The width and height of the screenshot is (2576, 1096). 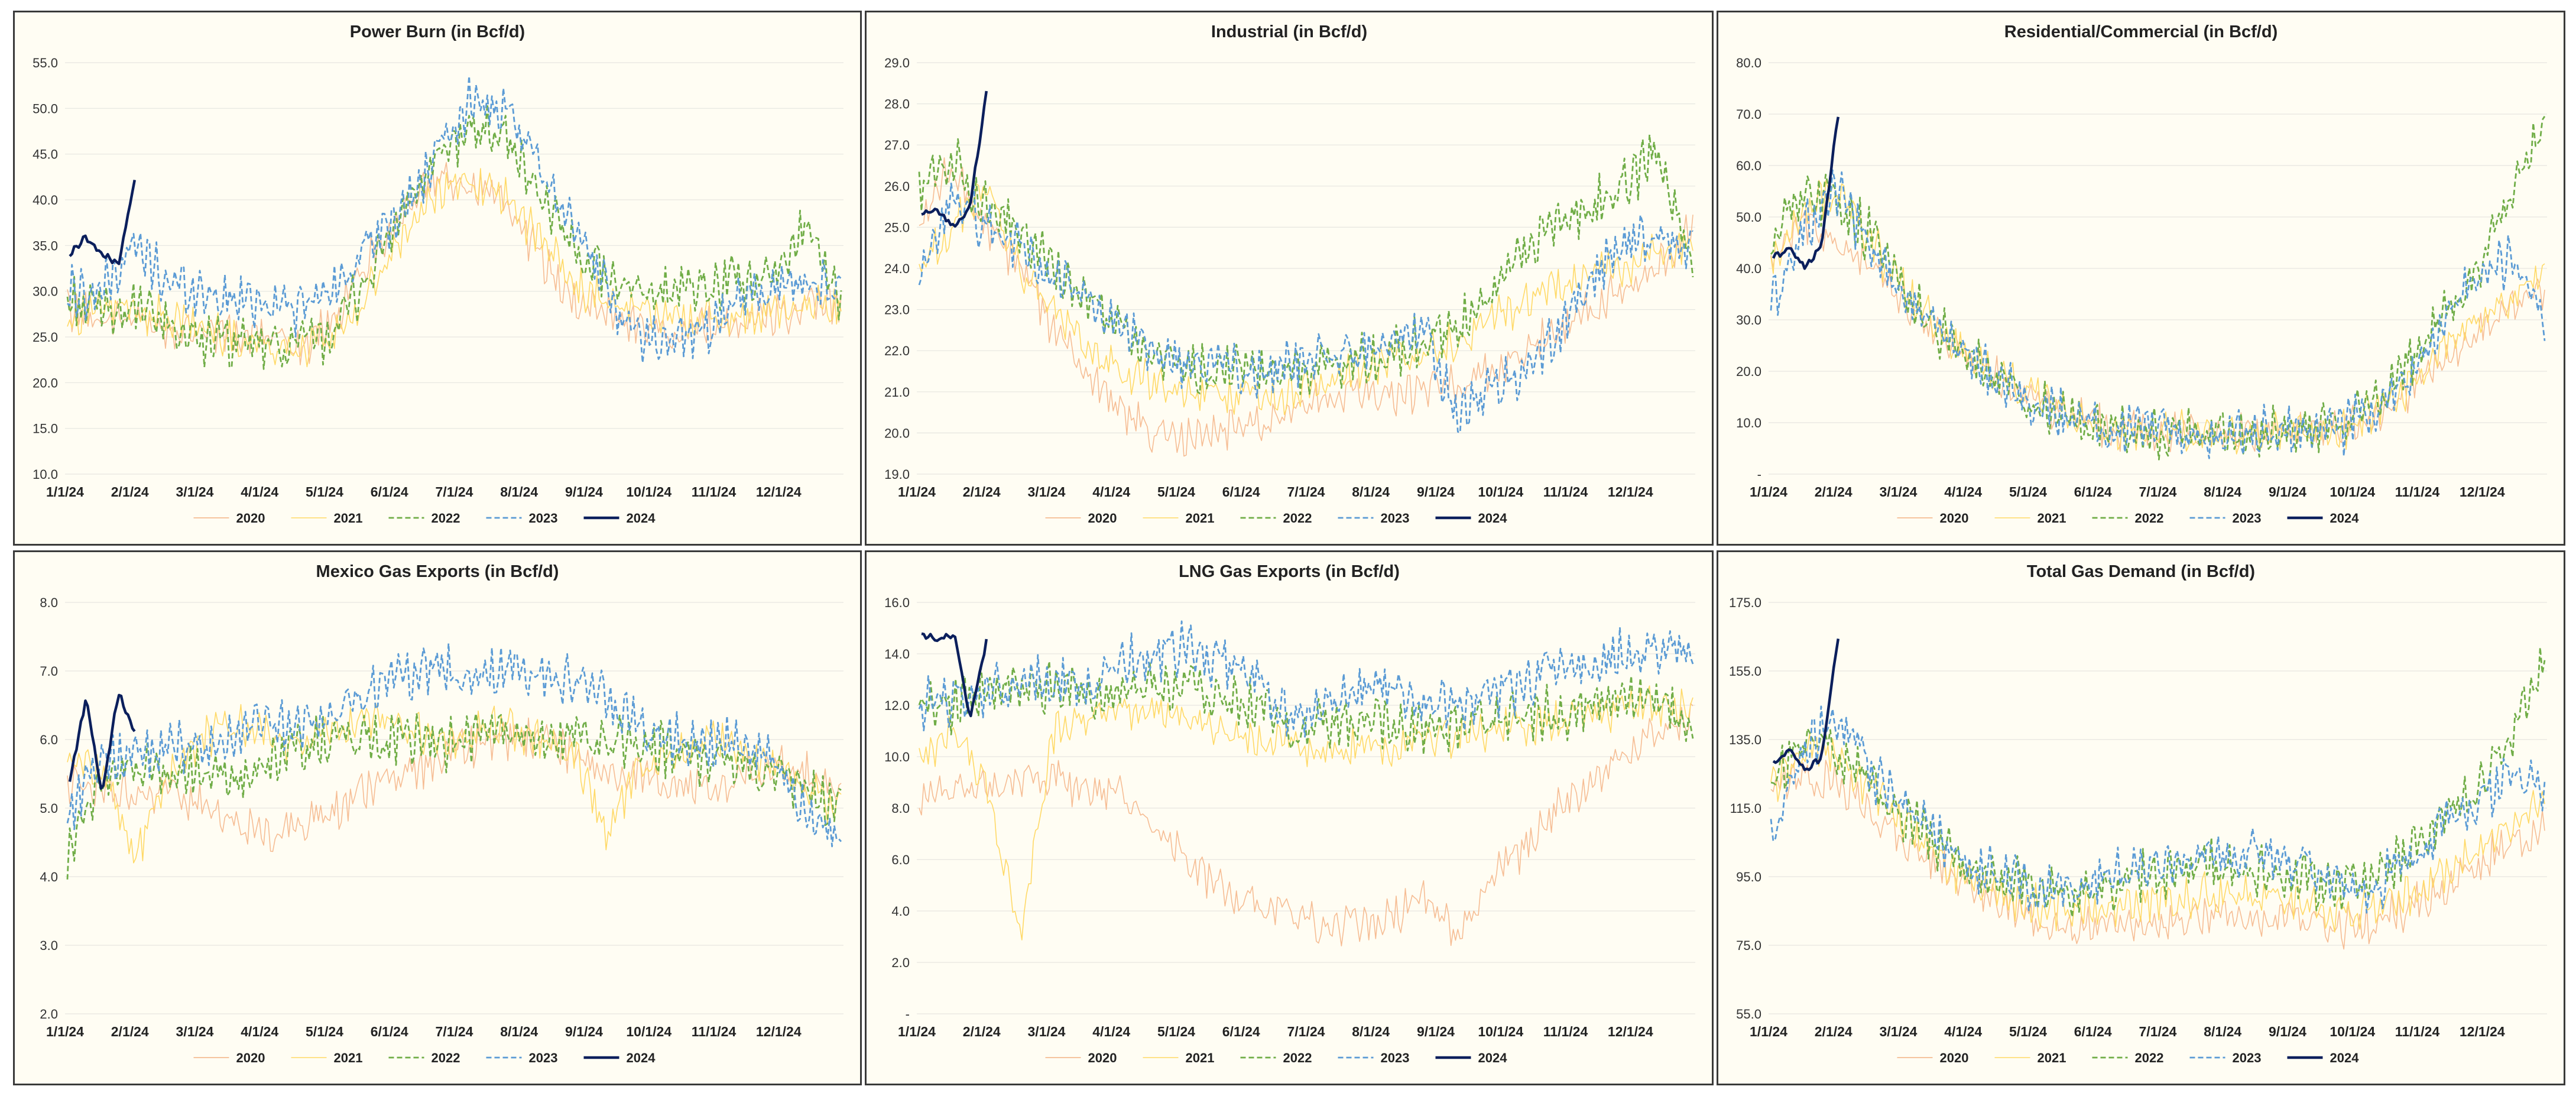 What do you see at coordinates (1748, 114) in the screenshot?
I see `y-tick-label: 70.0` at bounding box center [1748, 114].